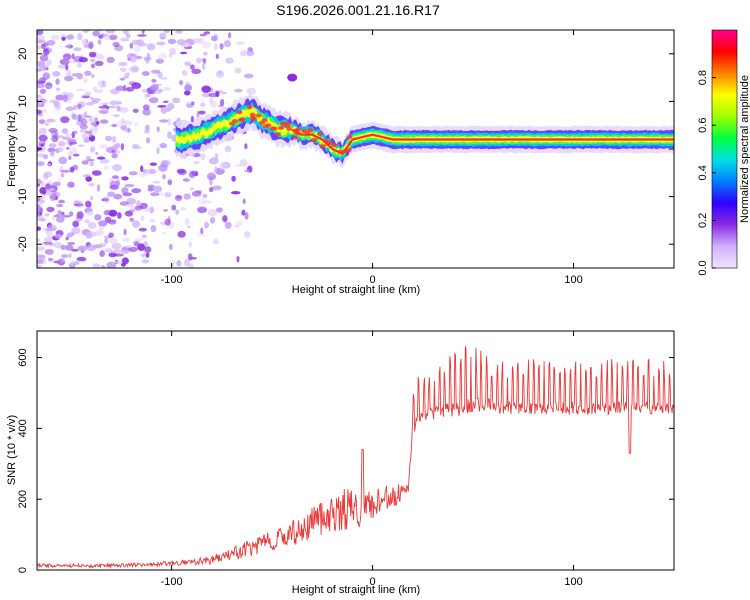  Describe the element at coordinates (23, 197) in the screenshot. I see `spectrogram-y-tick-label: -10` at that location.